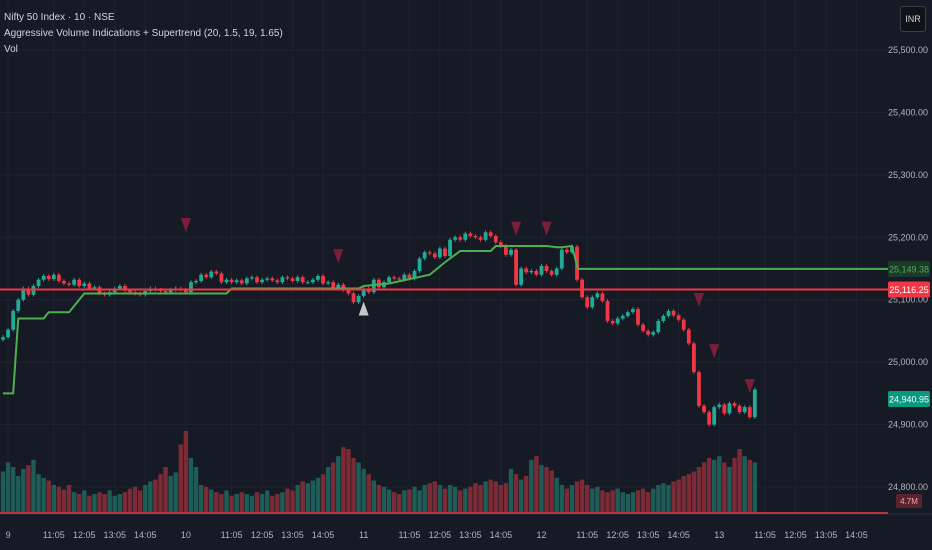 The height and width of the screenshot is (550, 932). I want to click on currency-button: INR, so click(913, 19).